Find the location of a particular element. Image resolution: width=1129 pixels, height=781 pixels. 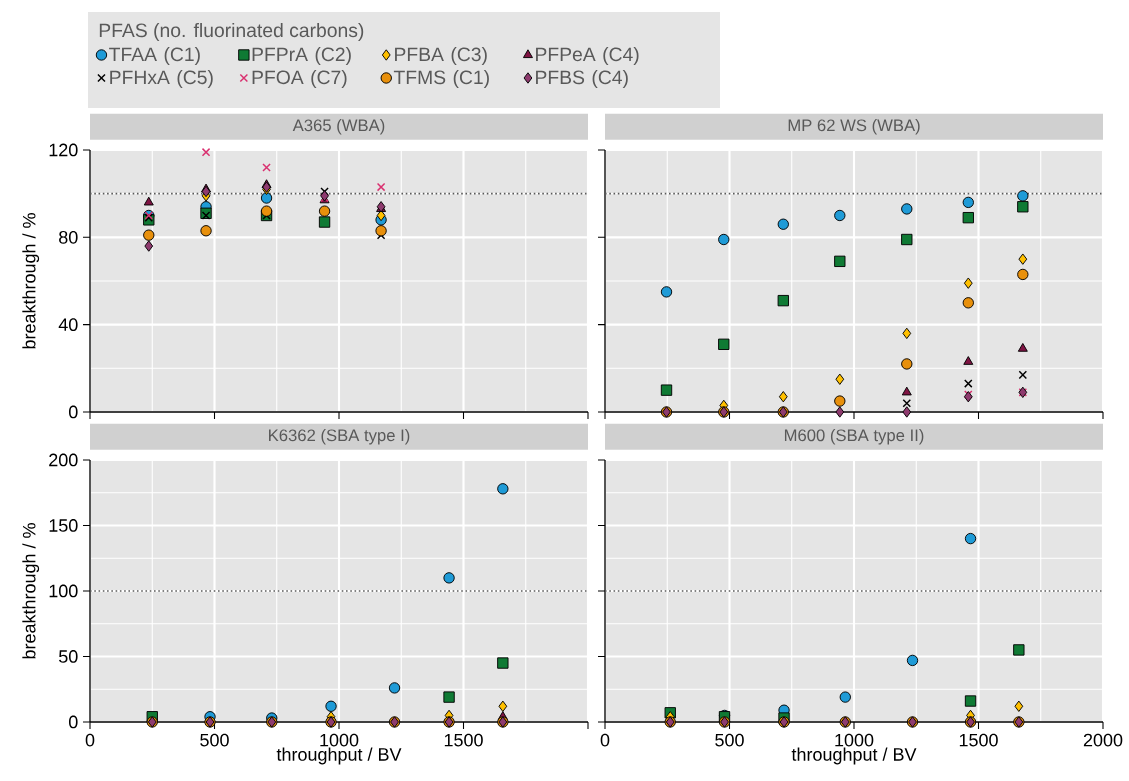

y-tick-label: 80 is located at coordinates (68, 237).